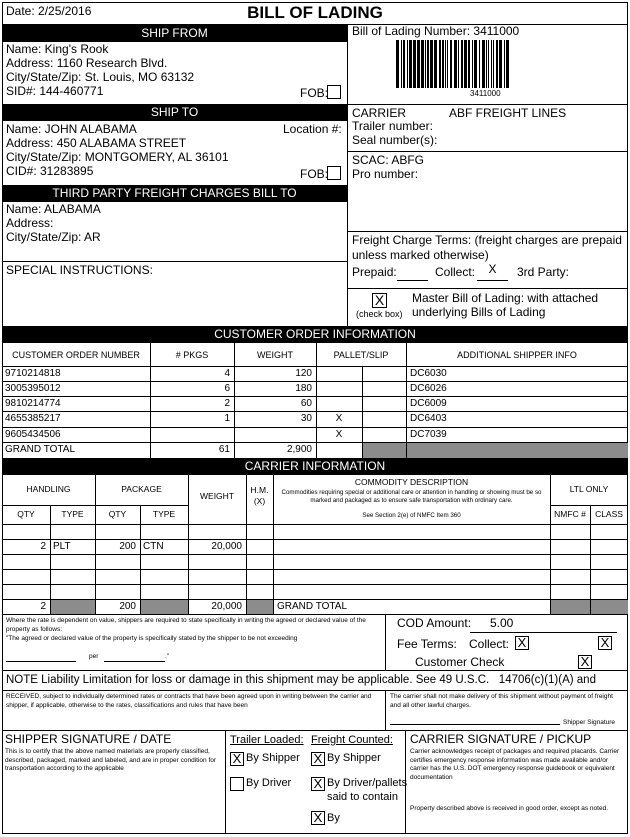  Describe the element at coordinates (33, 434) in the screenshot. I see `order-number: 9605434506` at that location.